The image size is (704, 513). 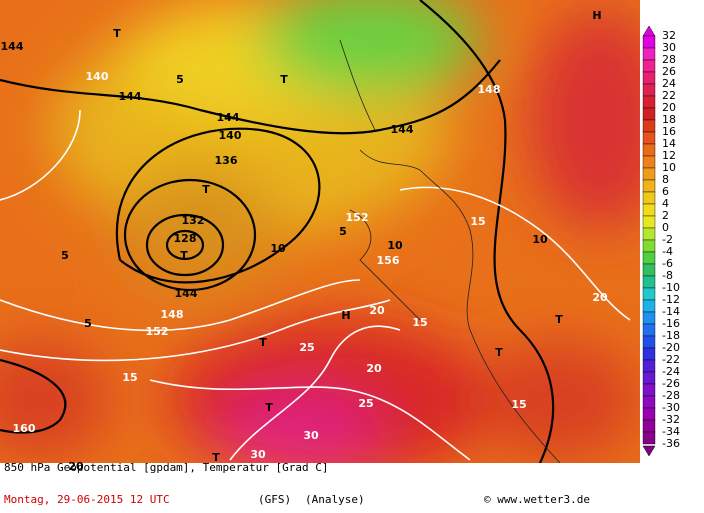 What do you see at coordinates (388, 260) in the screenshot?
I see `contour-label: 156` at bounding box center [388, 260].